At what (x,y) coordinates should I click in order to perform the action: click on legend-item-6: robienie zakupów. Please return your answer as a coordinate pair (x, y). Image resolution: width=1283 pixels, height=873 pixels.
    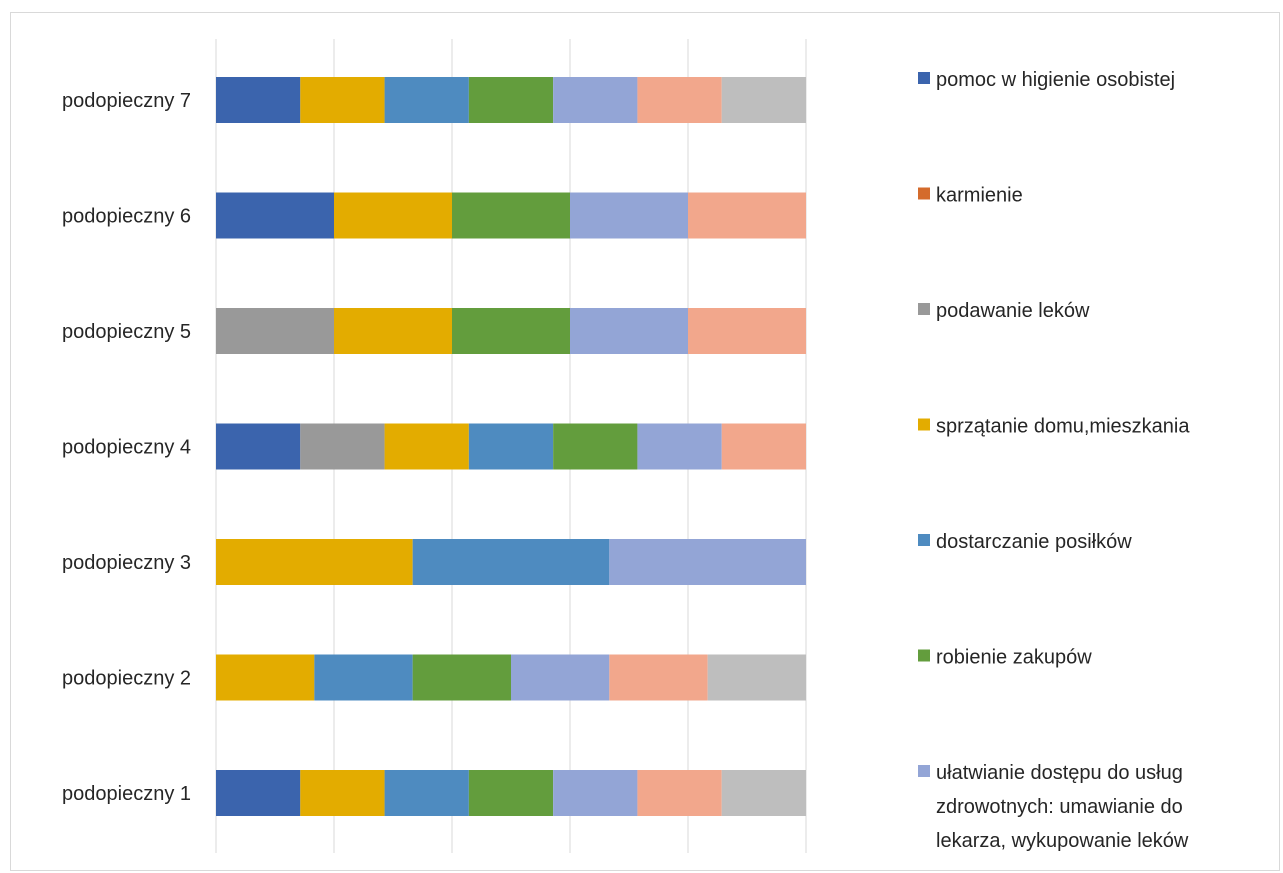
    Looking at the image, I should click on (1005, 658).